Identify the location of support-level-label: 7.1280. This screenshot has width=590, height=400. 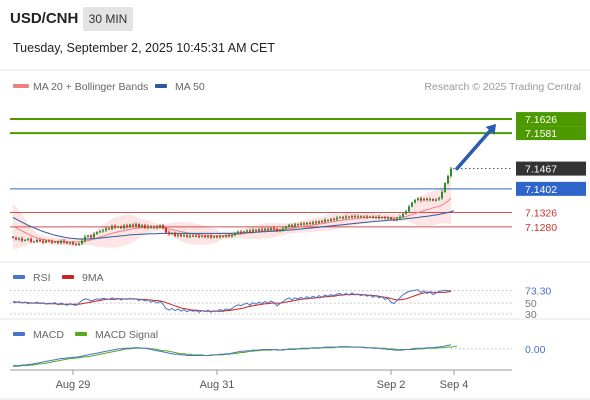
(541, 228).